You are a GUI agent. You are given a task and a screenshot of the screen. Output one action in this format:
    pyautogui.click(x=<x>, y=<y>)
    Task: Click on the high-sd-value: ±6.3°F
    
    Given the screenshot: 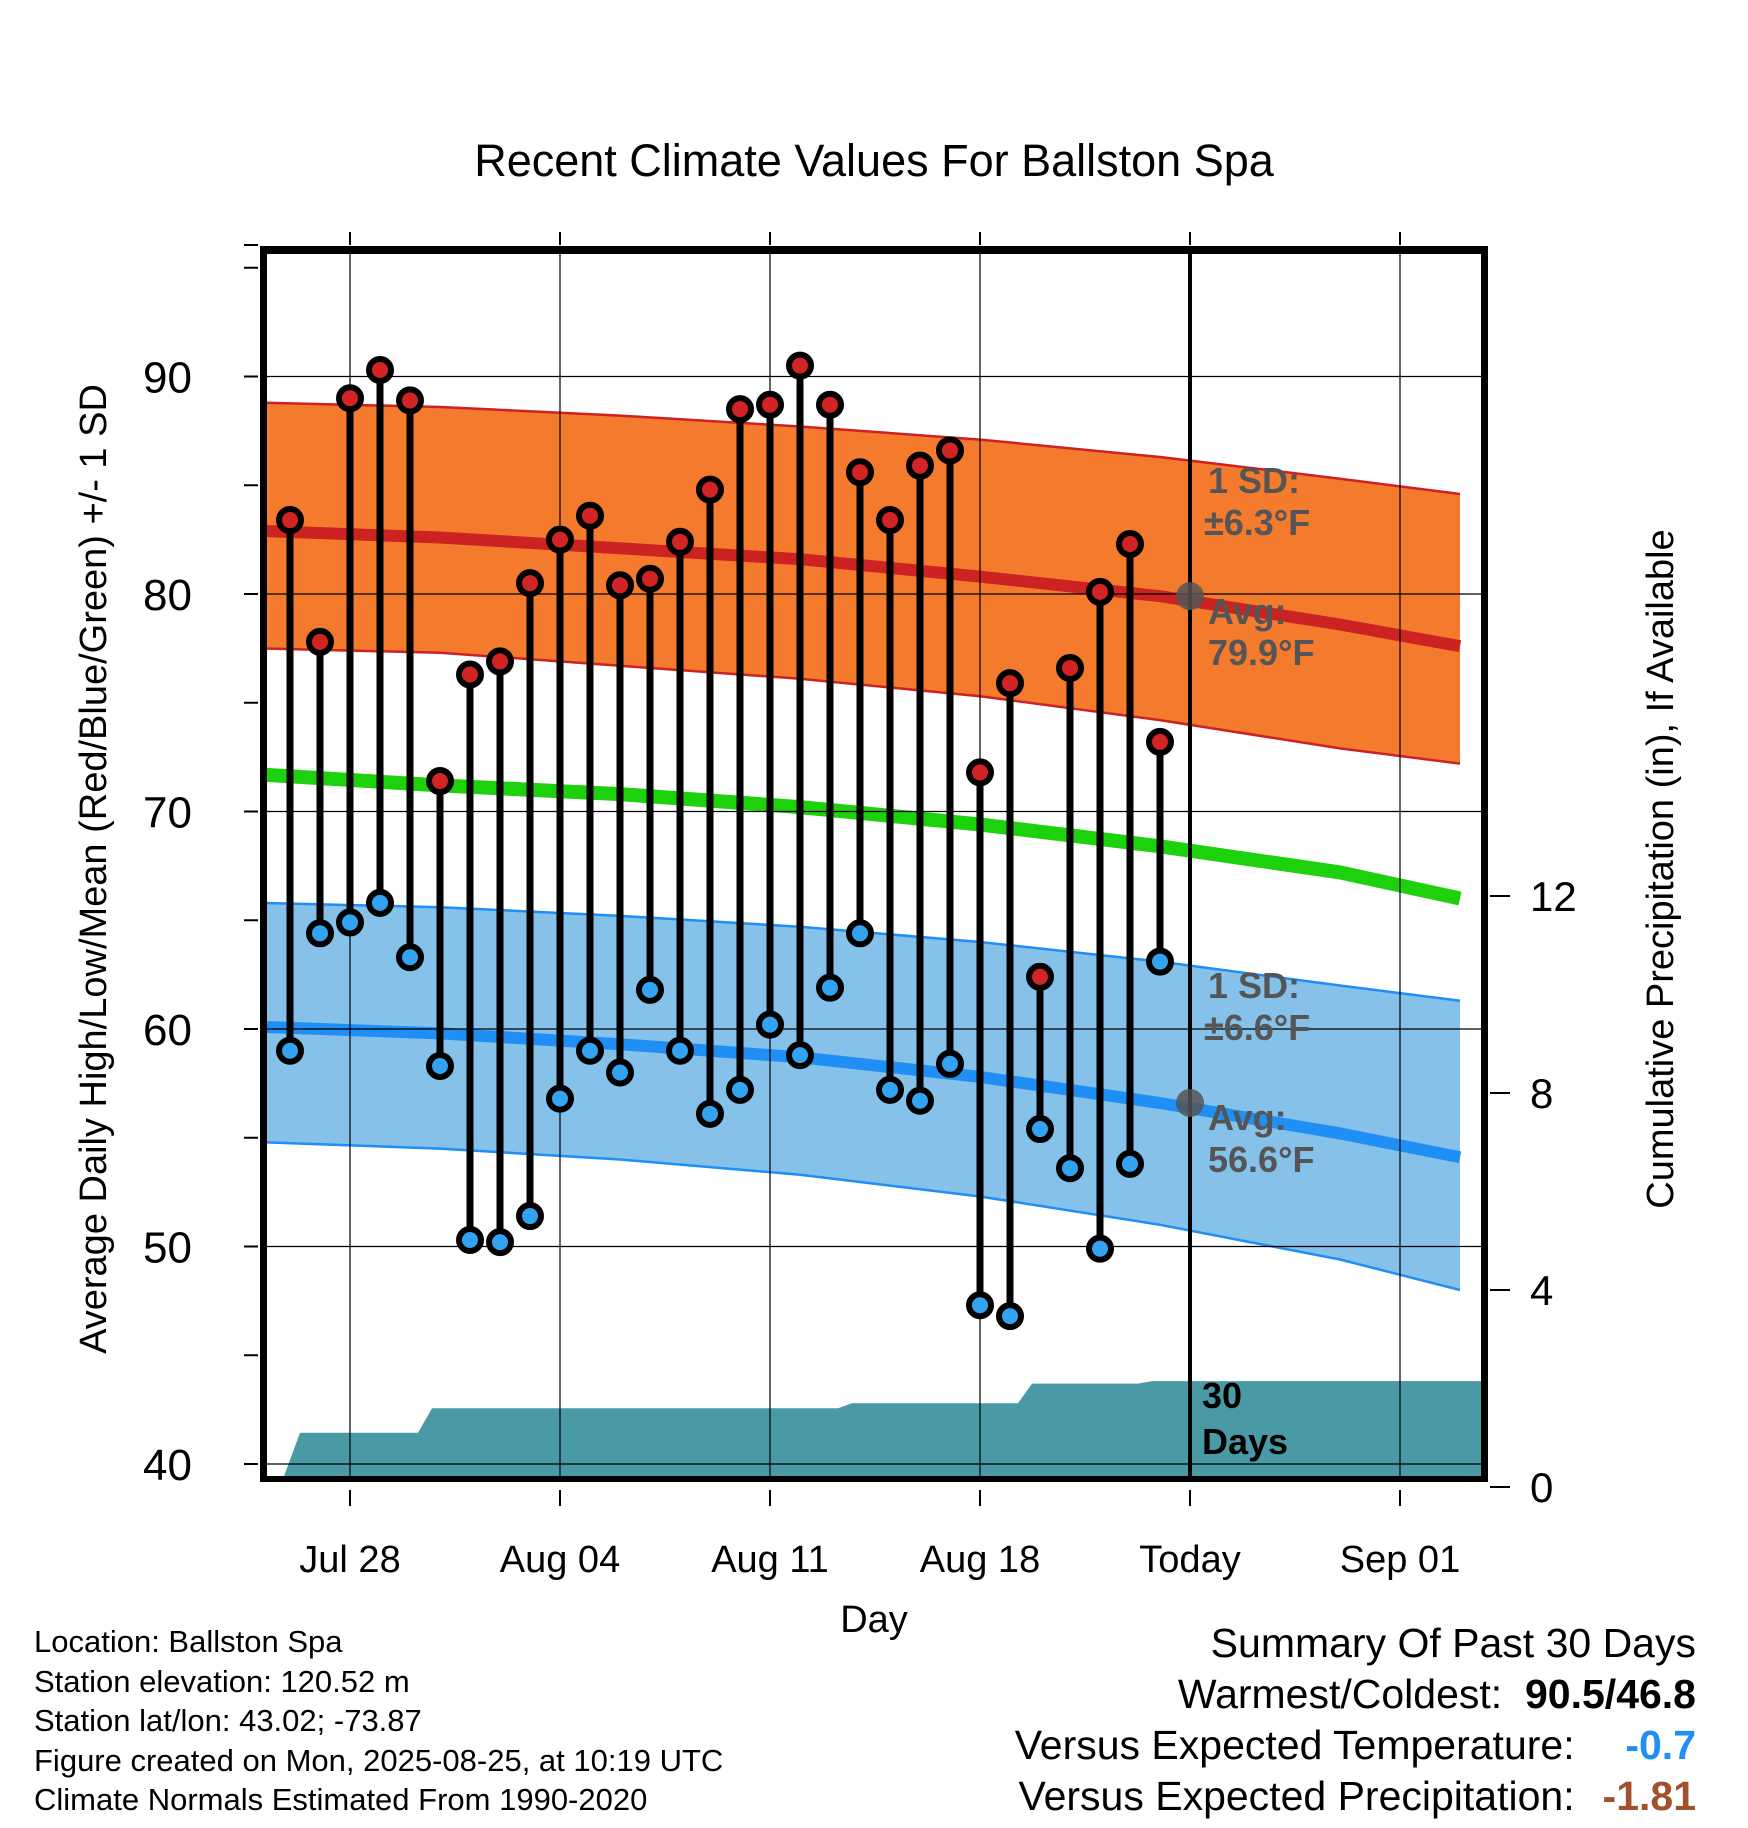 What is the action you would take?
    pyautogui.click(x=1257, y=522)
    